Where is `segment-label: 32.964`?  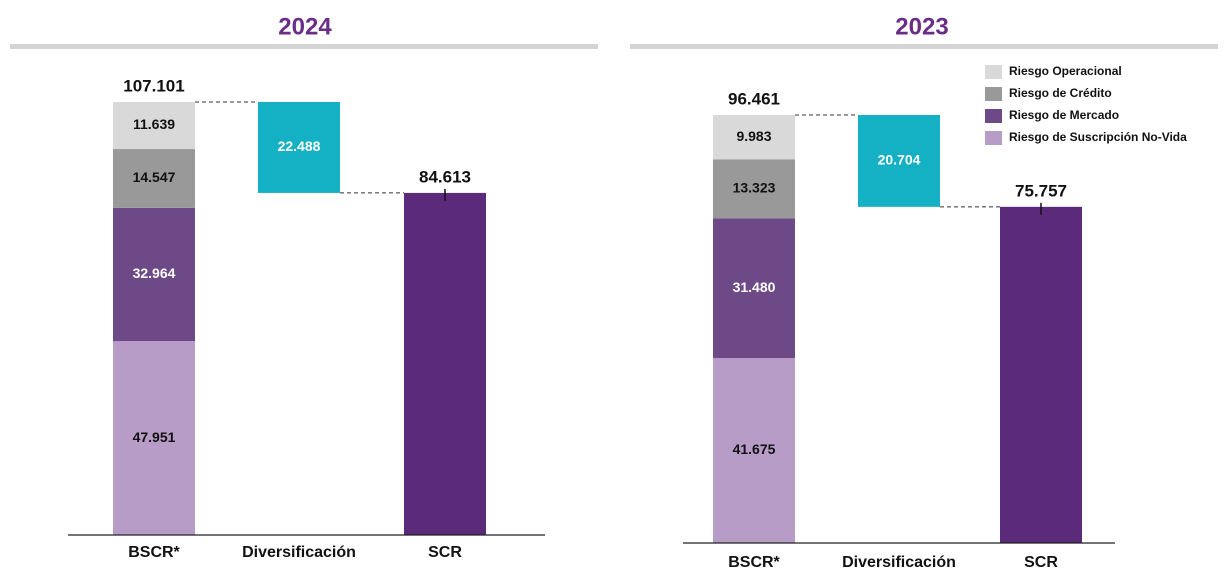
segment-label: 32.964 is located at coordinates (154, 273).